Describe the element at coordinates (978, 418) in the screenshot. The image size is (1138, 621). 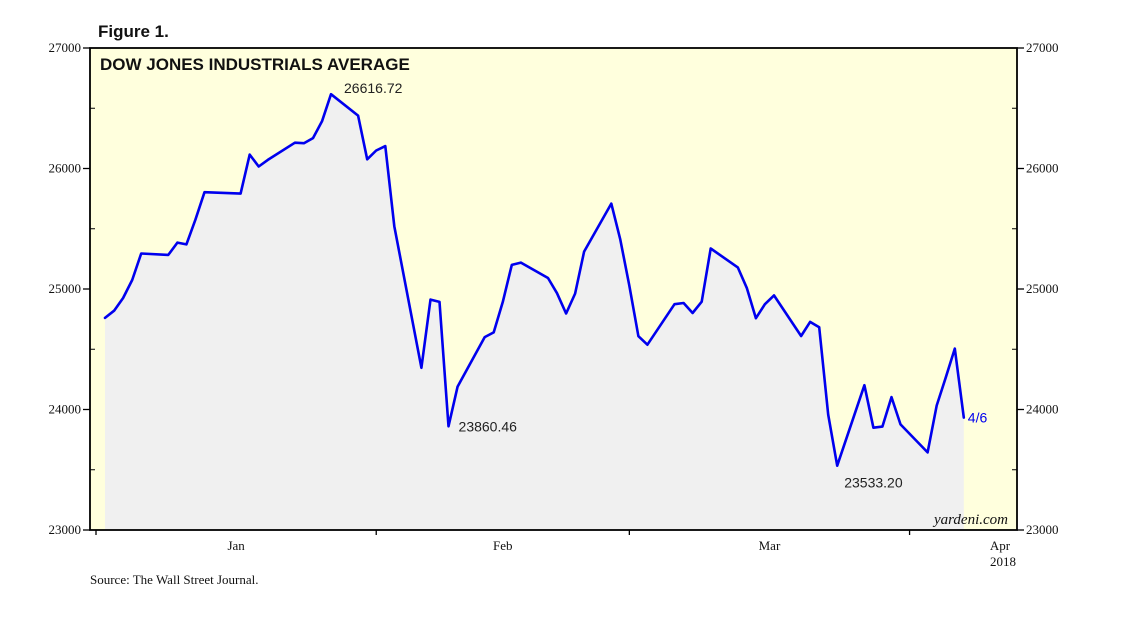
I see `data-label: 4/6` at that location.